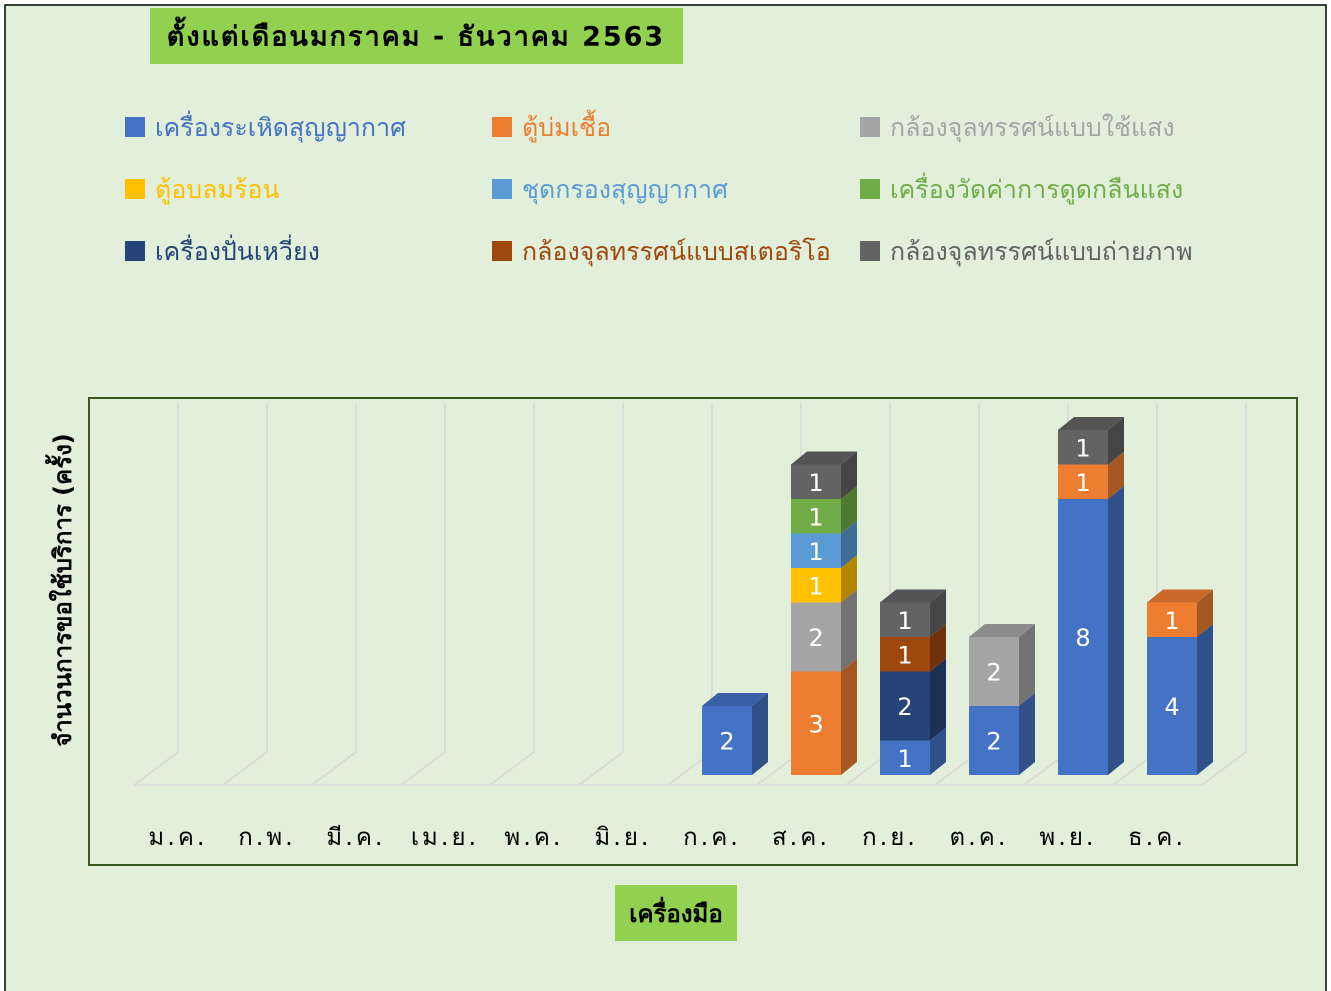  I want to click on legend-label: เครื่องระเหิดสุญญากาศ, so click(280, 126).